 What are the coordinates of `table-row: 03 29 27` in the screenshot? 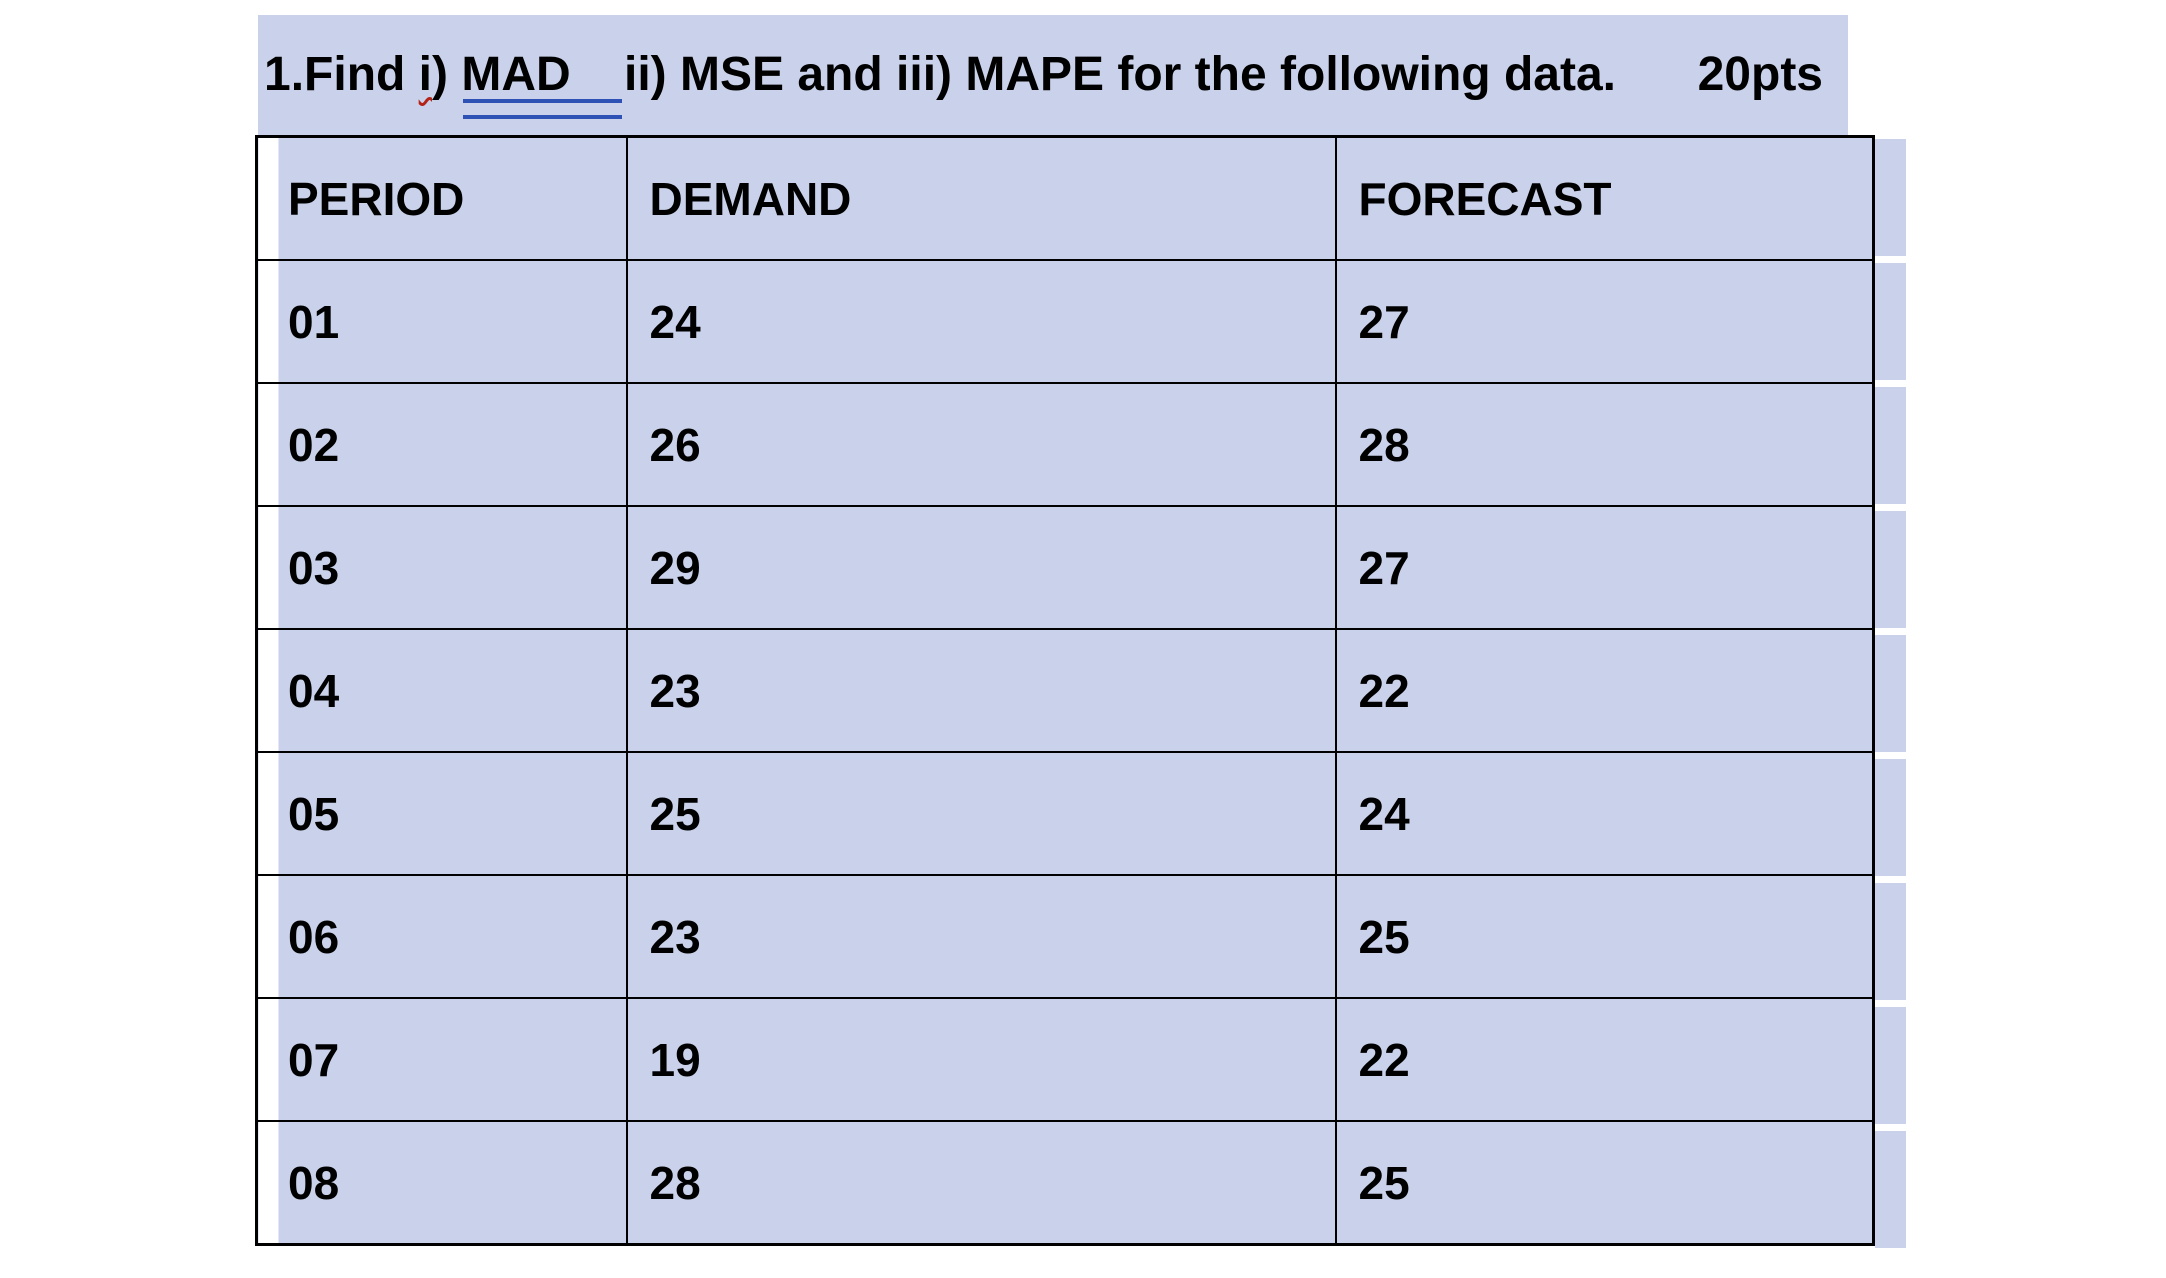 It's located at (1065, 567).